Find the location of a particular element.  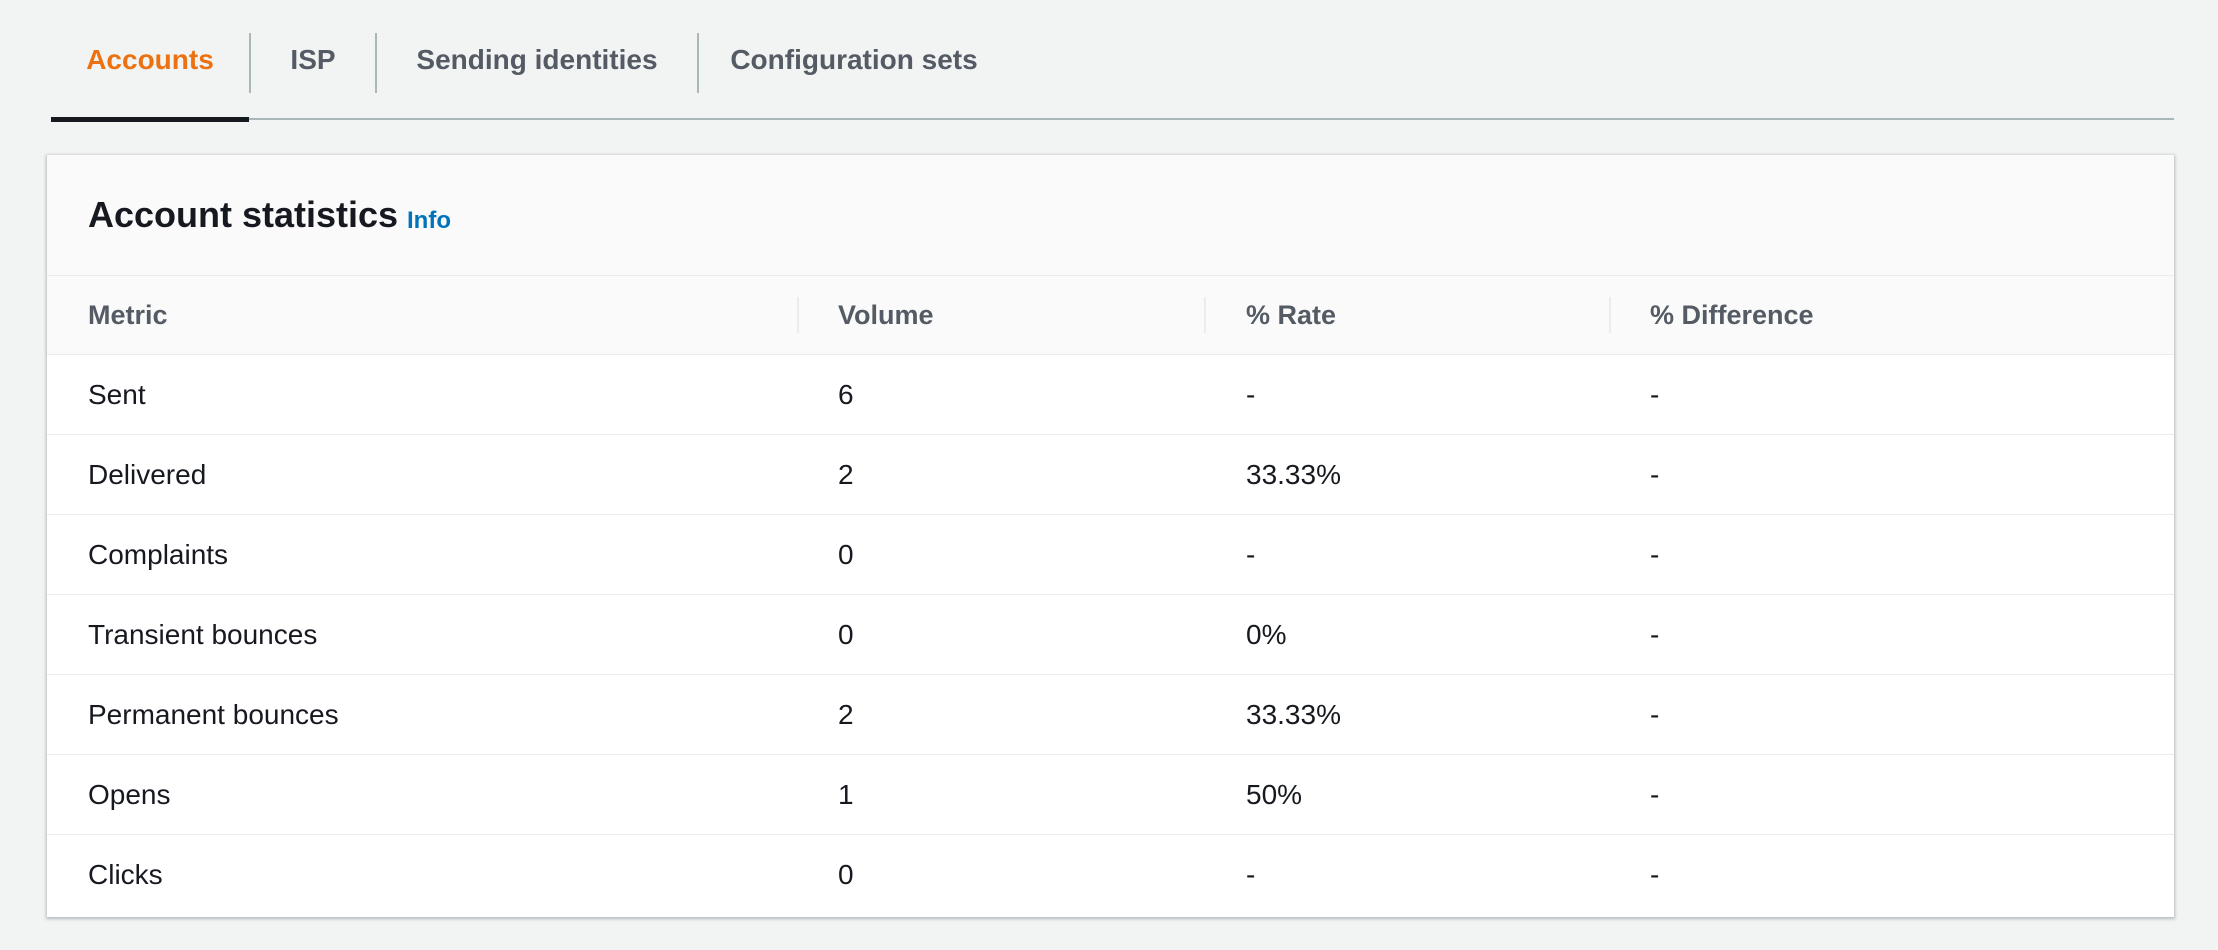

tab-accounts: Accounts is located at coordinates (150, 61).